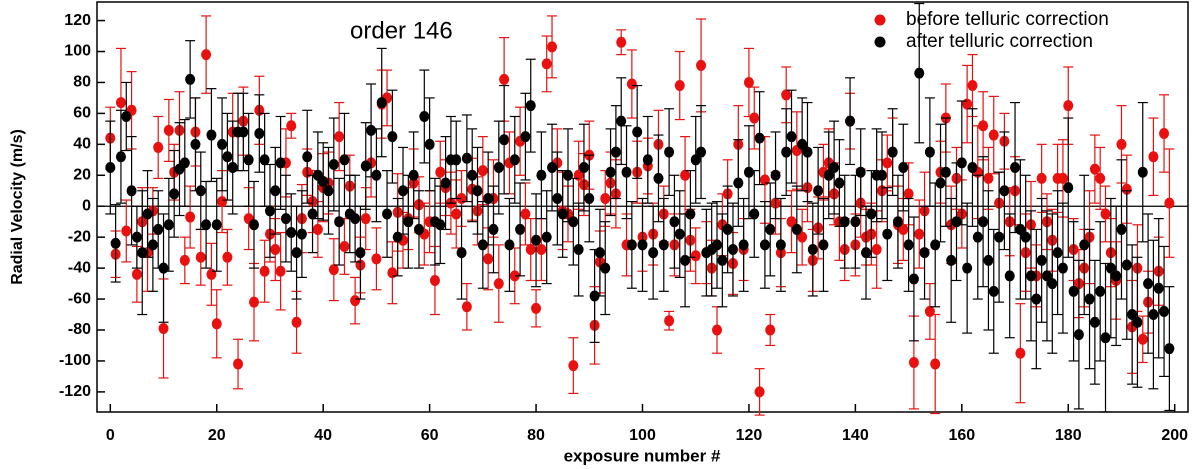  What do you see at coordinates (17, 207) in the screenshot?
I see `y-axis-label: Radial Velocity (m/s)` at bounding box center [17, 207].